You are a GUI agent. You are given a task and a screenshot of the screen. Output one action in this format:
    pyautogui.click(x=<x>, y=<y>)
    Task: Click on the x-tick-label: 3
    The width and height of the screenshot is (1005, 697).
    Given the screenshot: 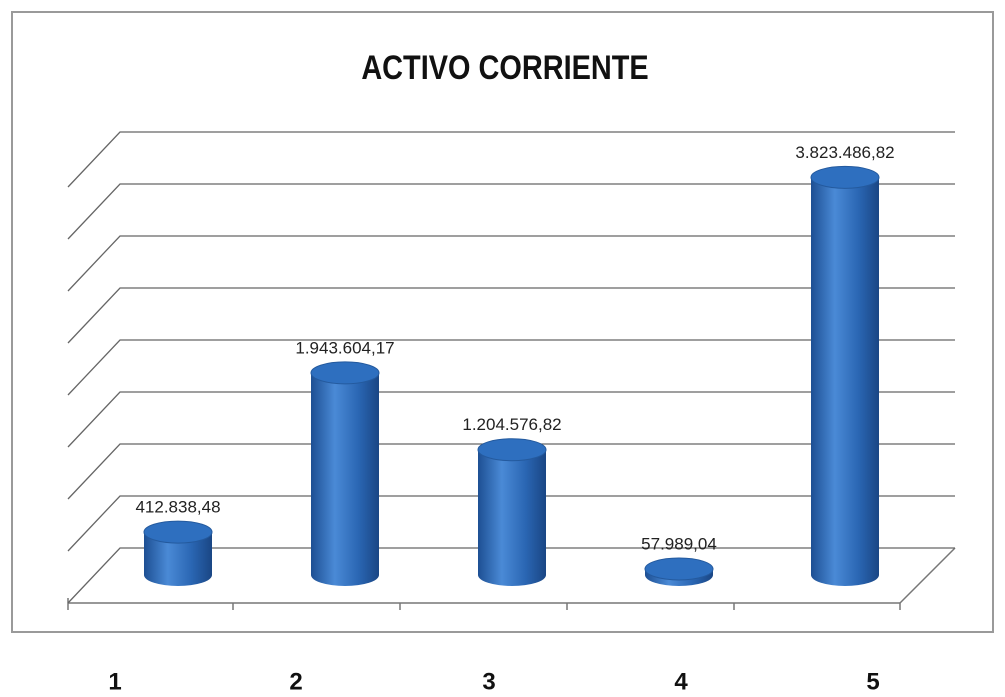 What is the action you would take?
    pyautogui.click(x=488, y=680)
    